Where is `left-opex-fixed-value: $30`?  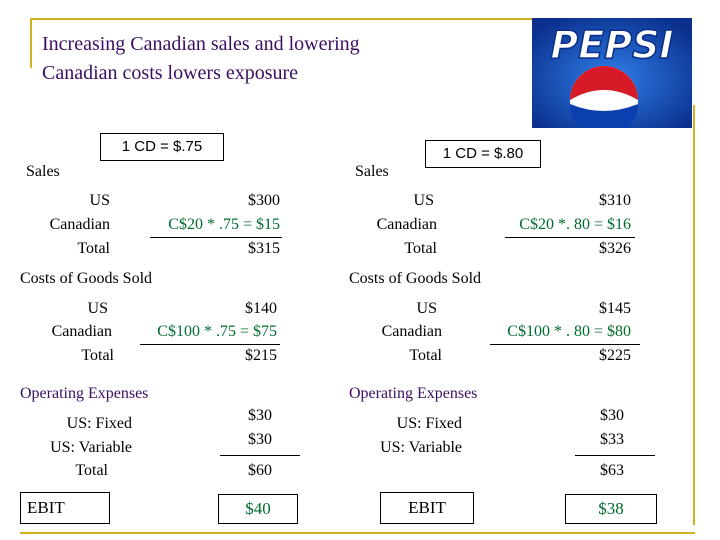 left-opex-fixed-value: $30 is located at coordinates (260, 415).